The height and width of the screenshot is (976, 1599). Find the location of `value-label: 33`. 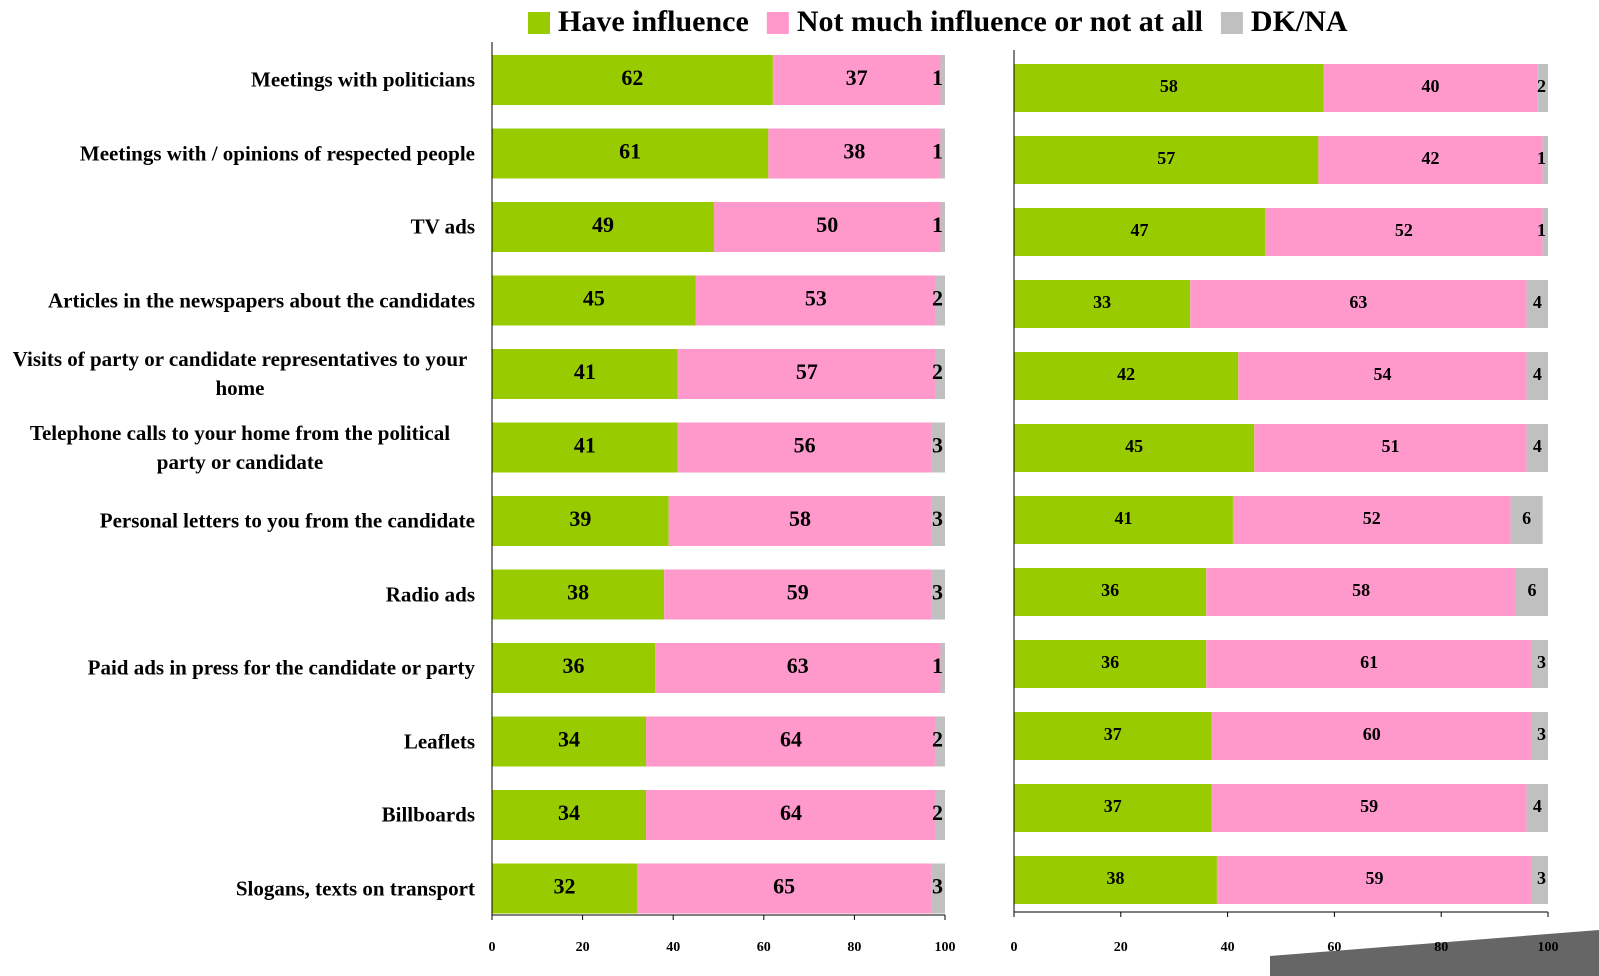

value-label: 33 is located at coordinates (1102, 302).